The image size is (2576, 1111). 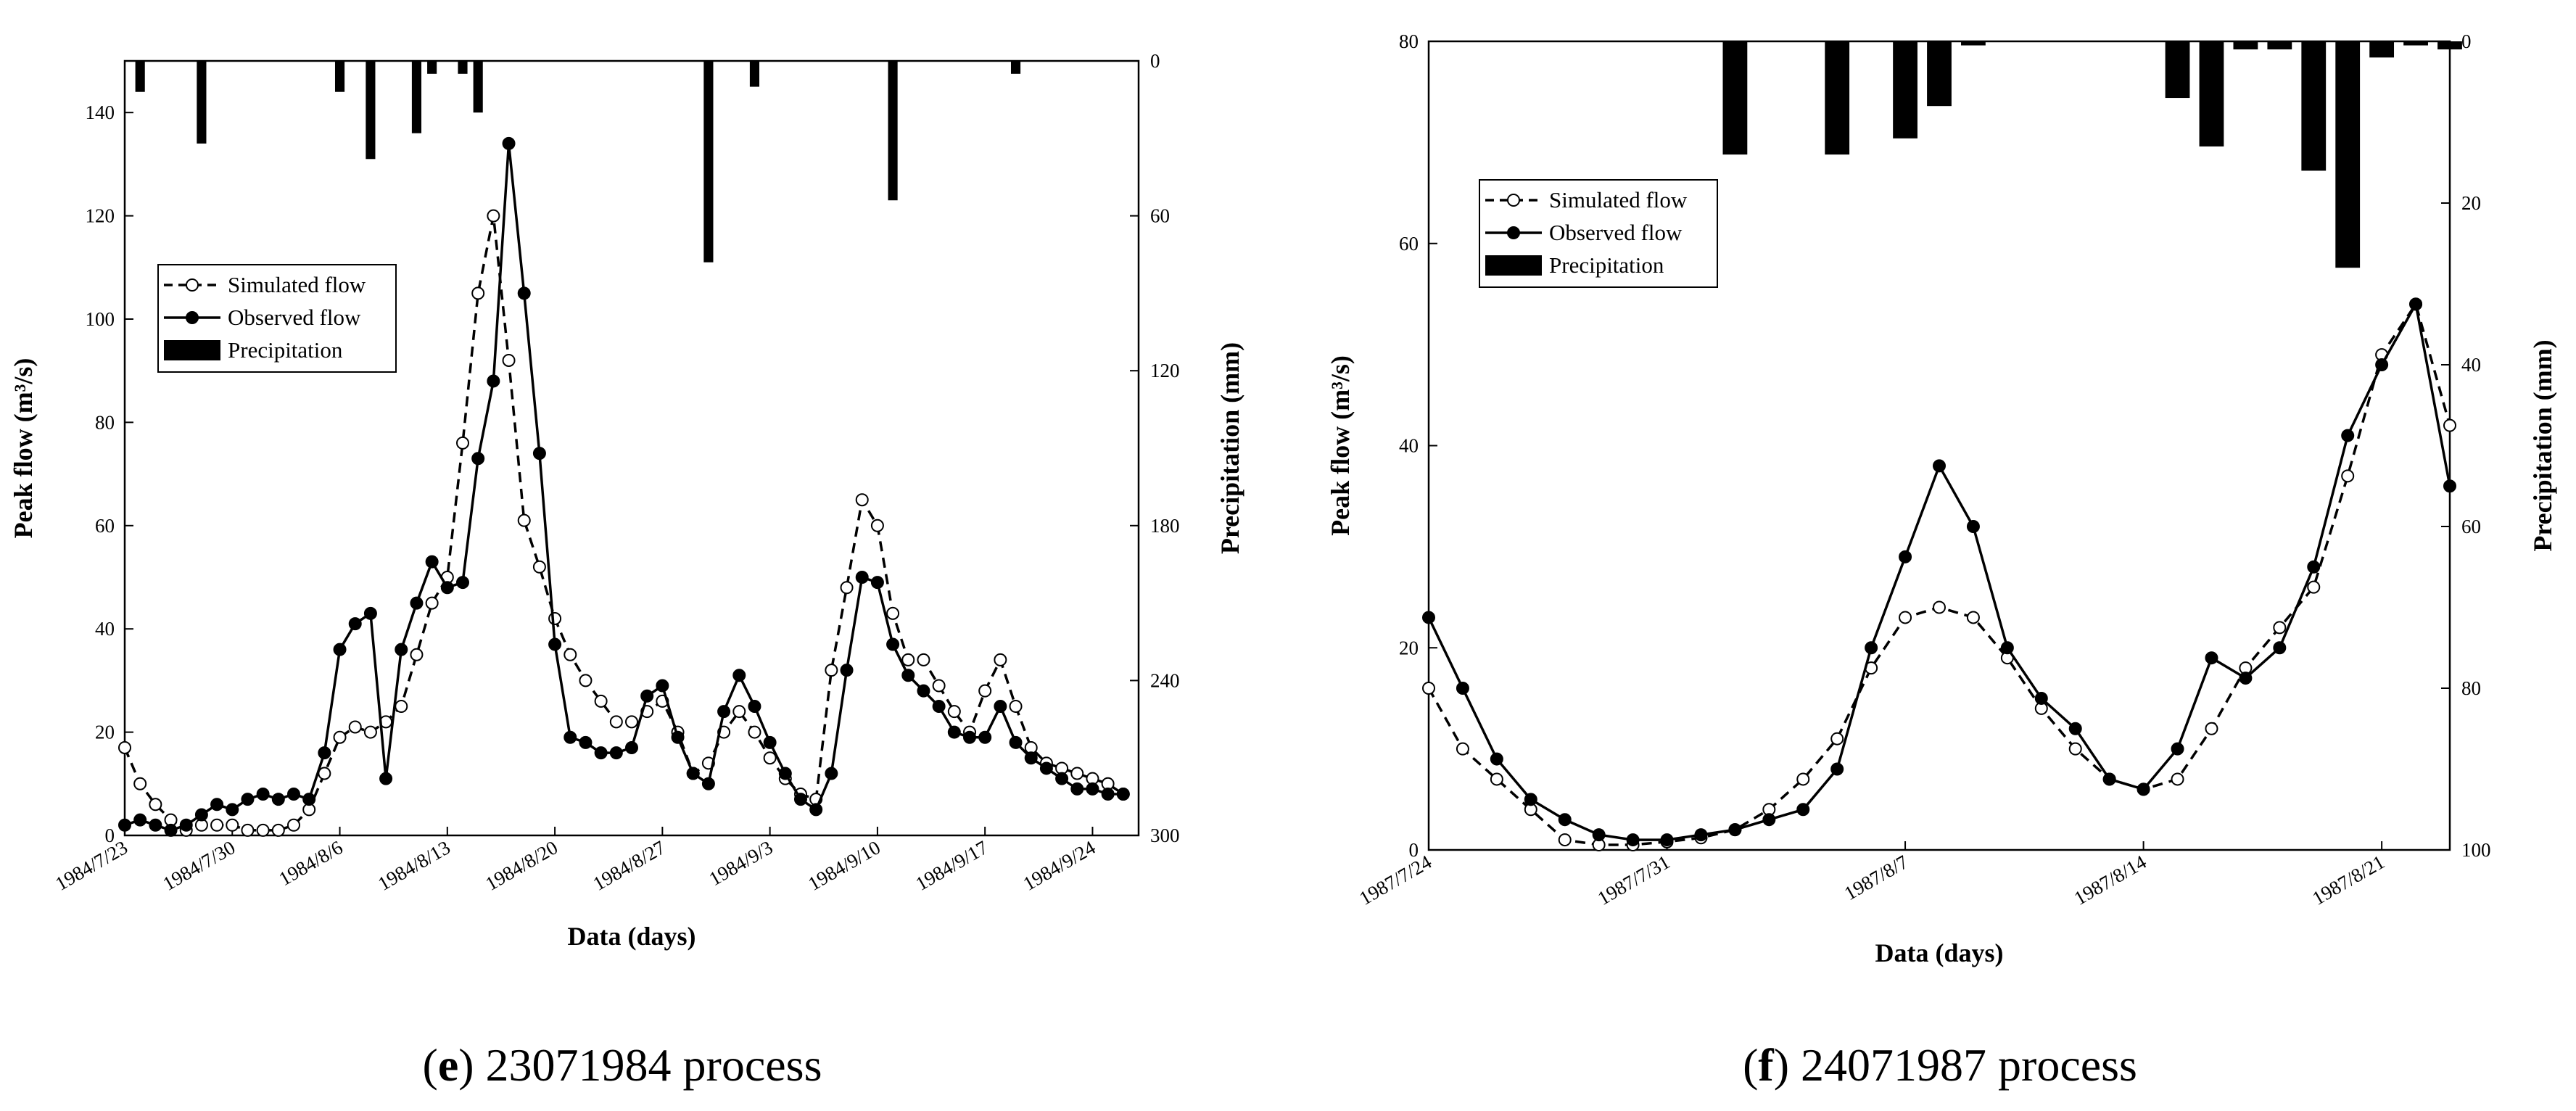 I want to click on x-tick-label: 1984/8/13, so click(x=414, y=866).